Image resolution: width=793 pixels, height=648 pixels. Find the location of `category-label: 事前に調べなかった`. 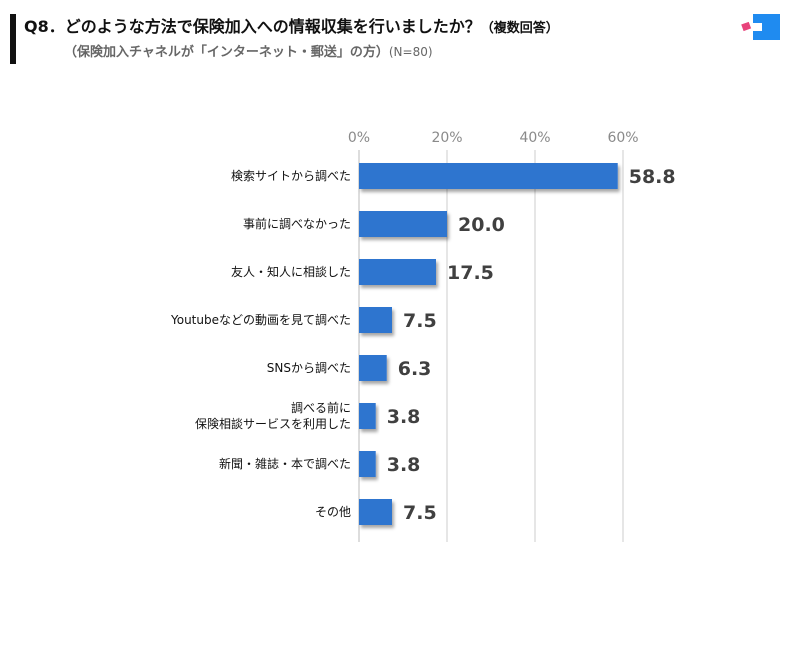

category-label: 事前に調べなかった is located at coordinates (297, 223).